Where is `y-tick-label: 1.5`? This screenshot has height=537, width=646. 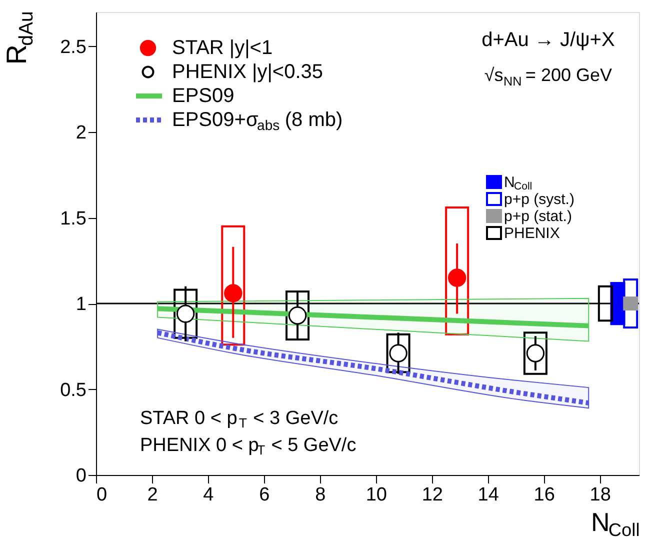 y-tick-label: 1.5 is located at coordinates (73, 219).